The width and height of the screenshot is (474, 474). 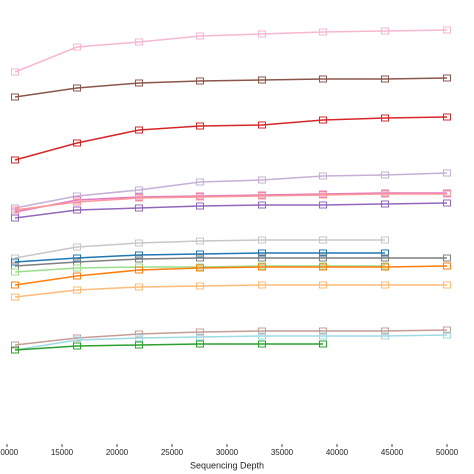 What do you see at coordinates (62, 452) in the screenshot?
I see `x-tick-label: 15000` at bounding box center [62, 452].